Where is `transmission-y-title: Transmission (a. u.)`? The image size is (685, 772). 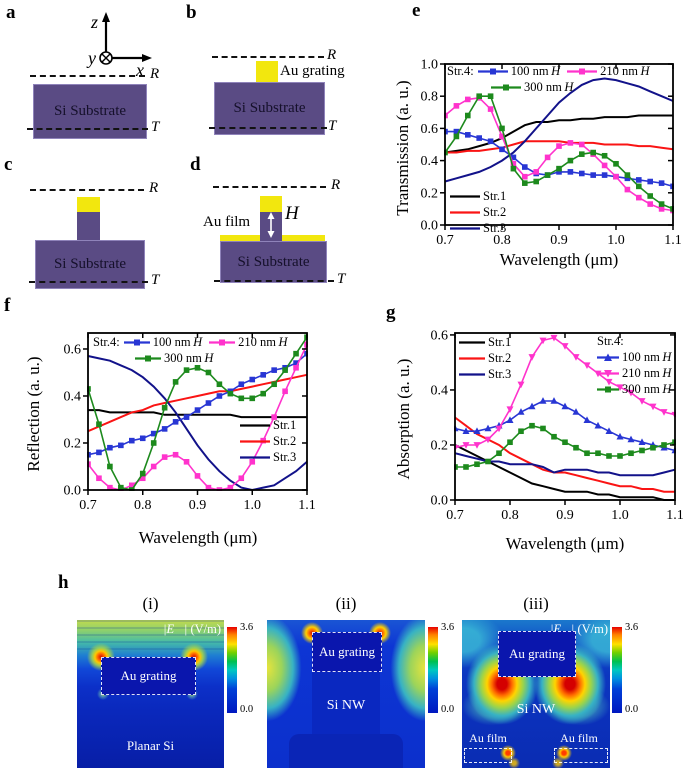
transmission-y-title: Transmission (a. u.) is located at coordinates (402, 148).